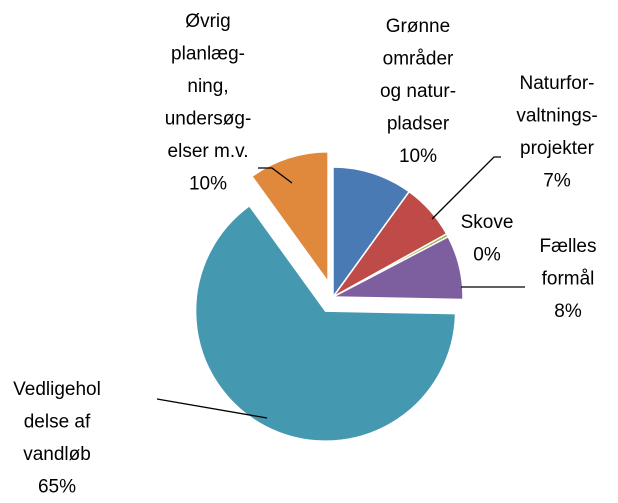 The width and height of the screenshot is (618, 503). I want to click on slice-percent: 0%, so click(487, 255).